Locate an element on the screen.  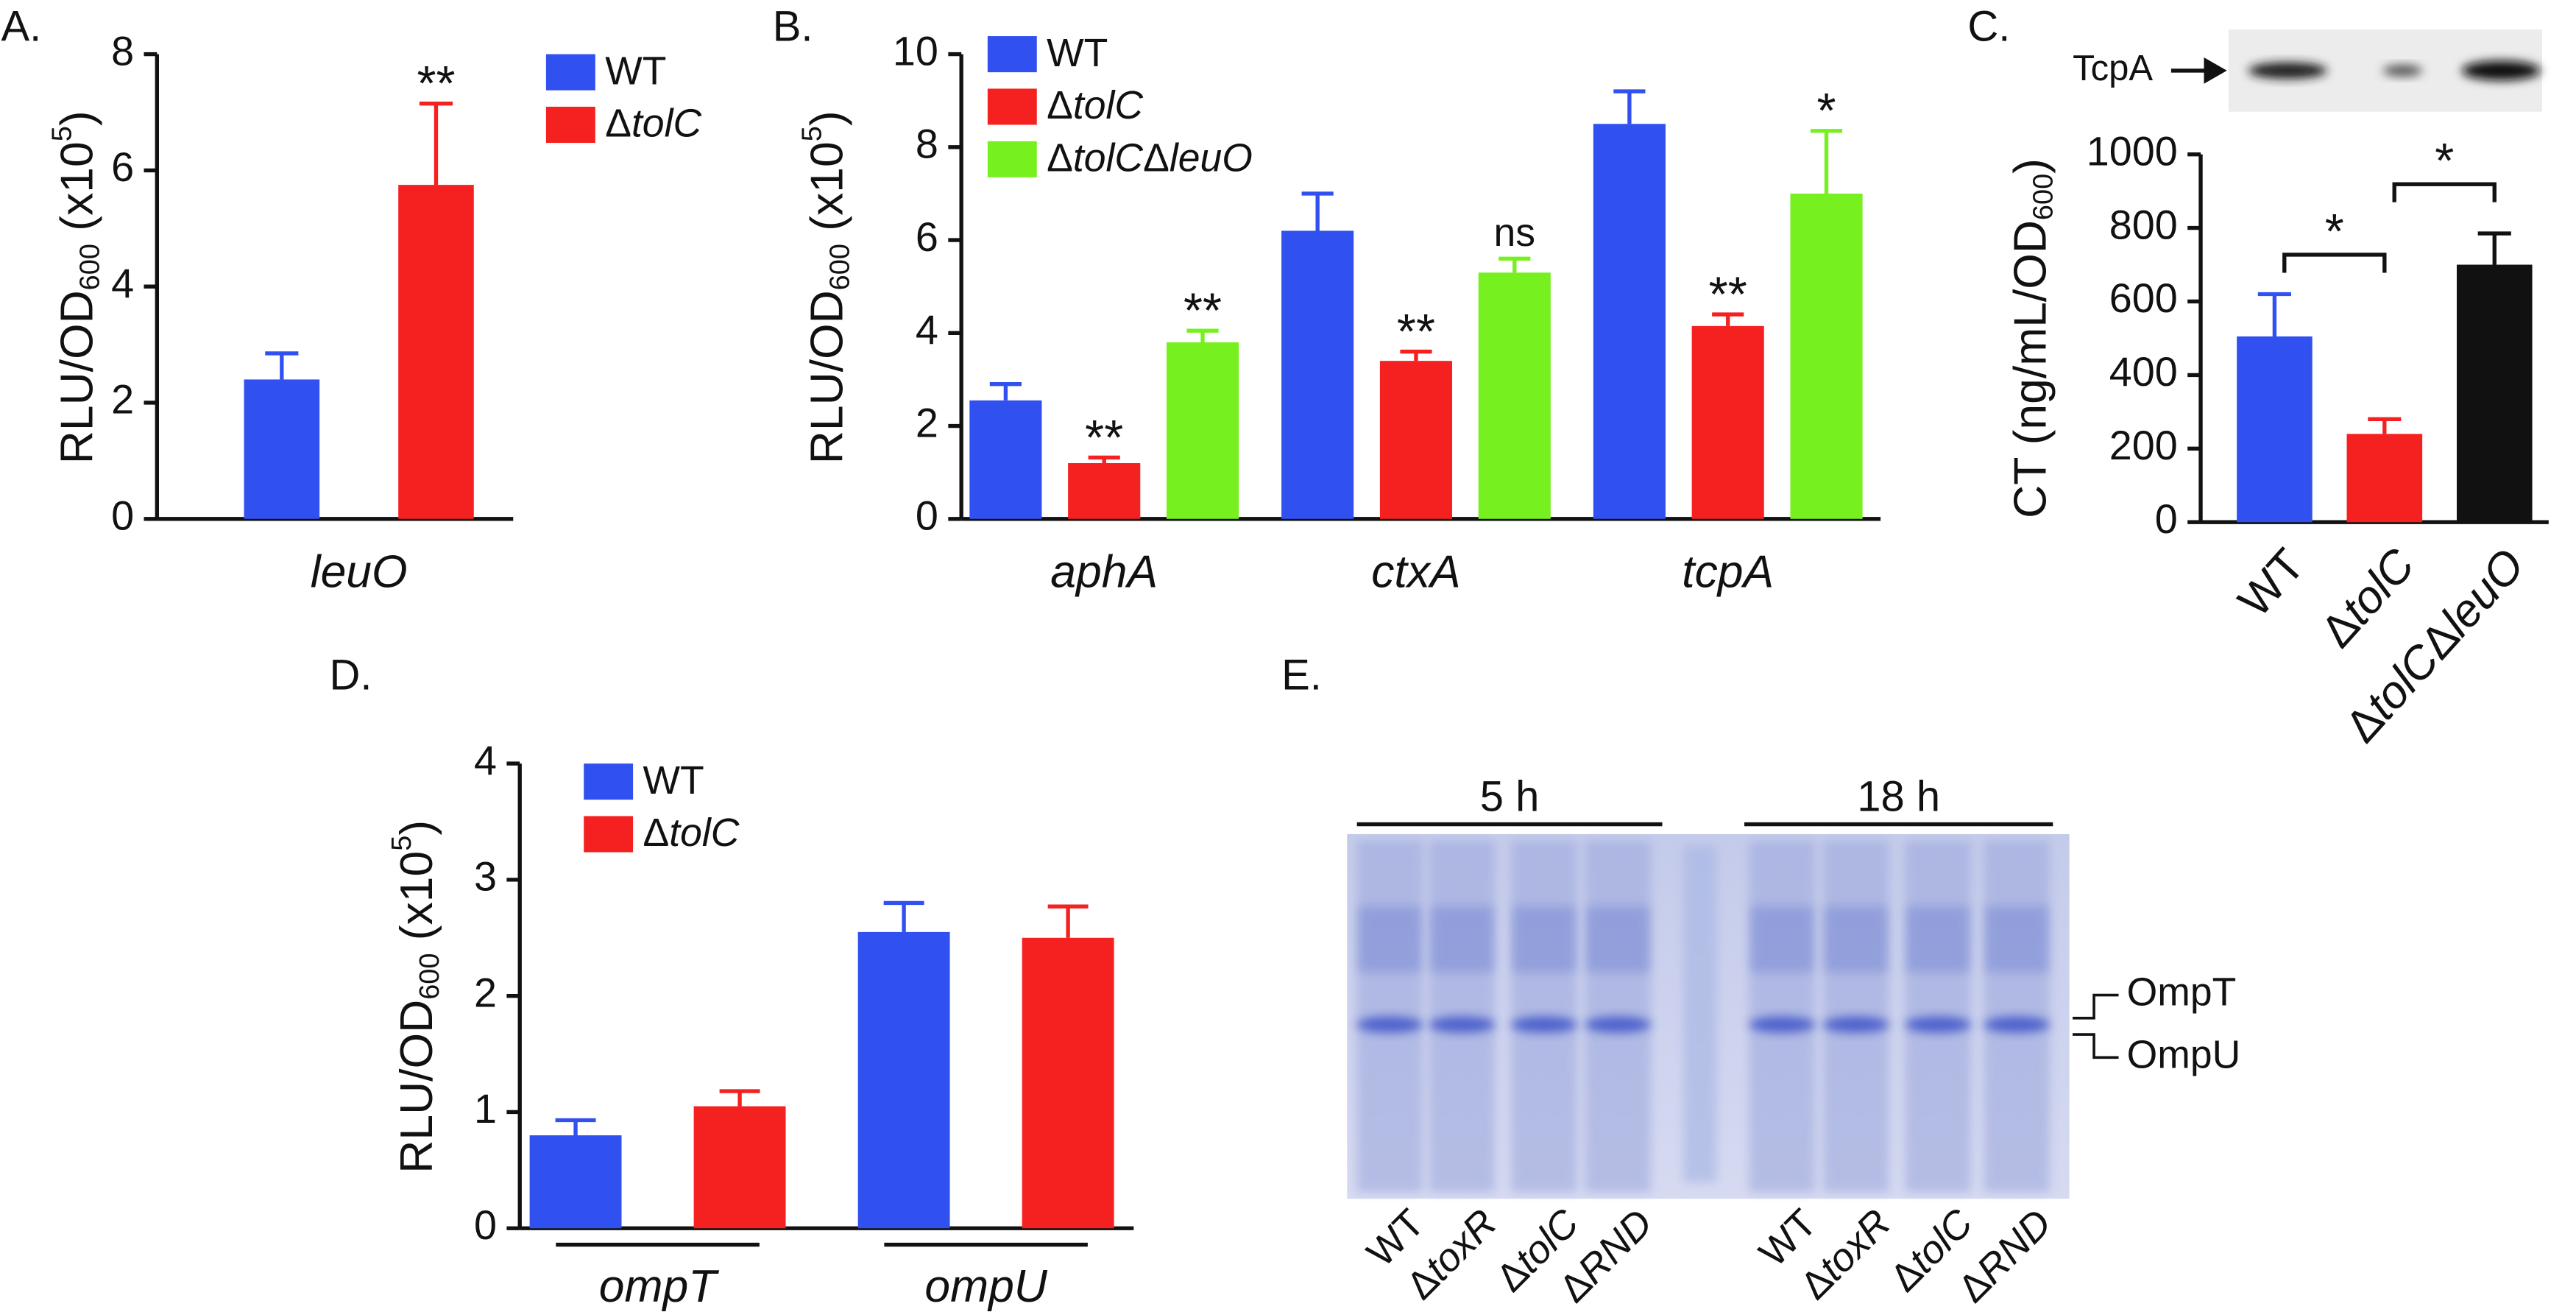
y-tick-label: 400 is located at coordinates (2143, 372).